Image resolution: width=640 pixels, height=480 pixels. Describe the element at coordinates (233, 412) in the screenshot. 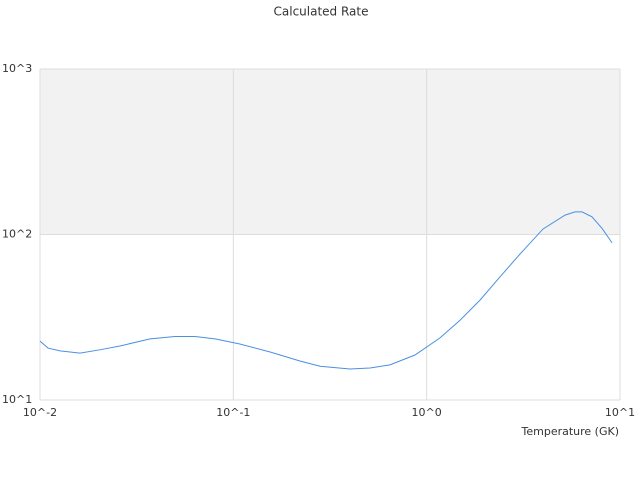

I see `x-tick-label: 10^-1` at that location.